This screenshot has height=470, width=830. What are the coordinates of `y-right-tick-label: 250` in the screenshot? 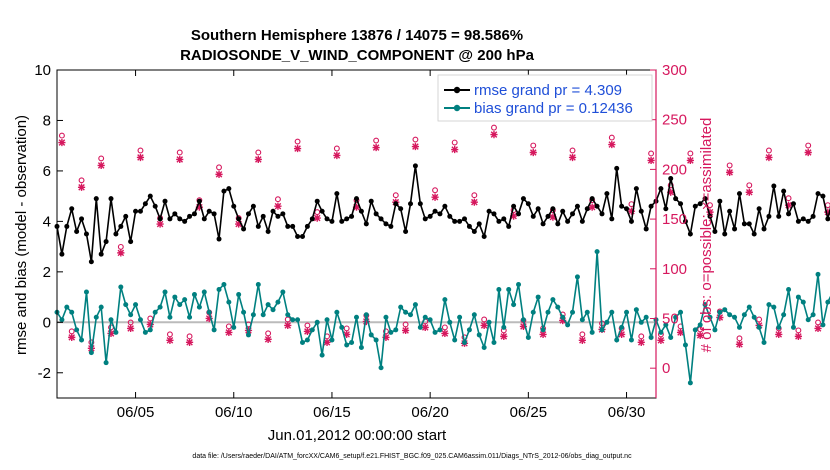 It's located at (674, 120).